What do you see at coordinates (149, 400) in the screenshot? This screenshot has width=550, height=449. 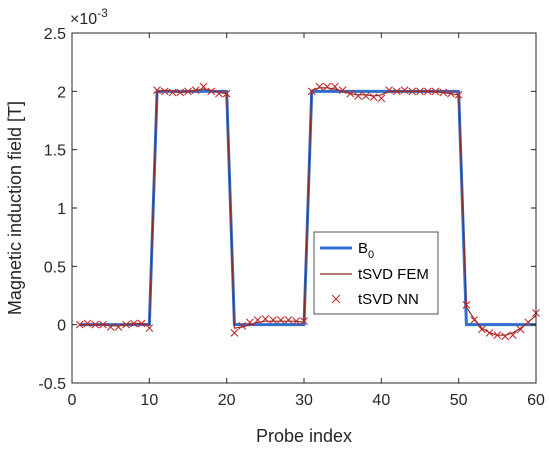 I see `x-tick-label: 10` at bounding box center [149, 400].